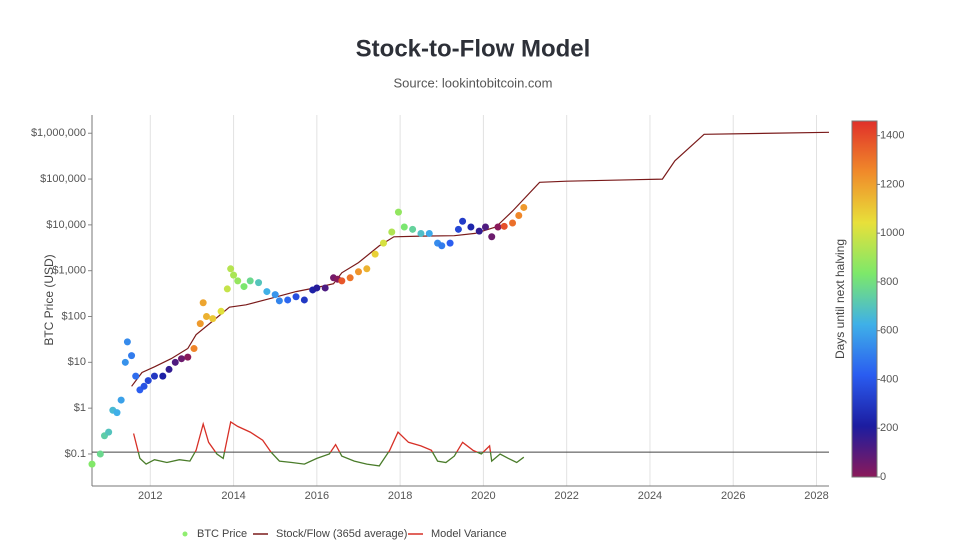 This screenshot has height=552, width=960. What do you see at coordinates (69, 271) in the screenshot?
I see `y-tick-label: $1,000` at bounding box center [69, 271].